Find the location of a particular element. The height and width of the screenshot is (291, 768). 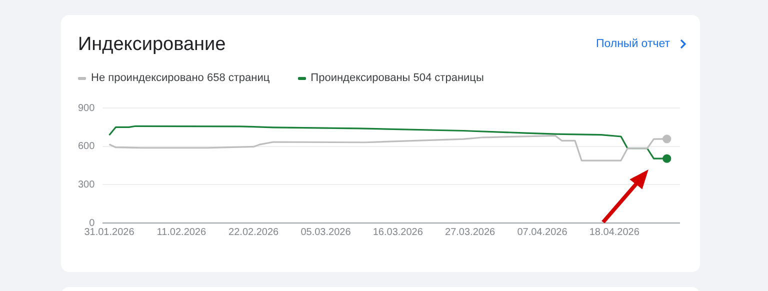

y-tick-label: 0 is located at coordinates (92, 223).